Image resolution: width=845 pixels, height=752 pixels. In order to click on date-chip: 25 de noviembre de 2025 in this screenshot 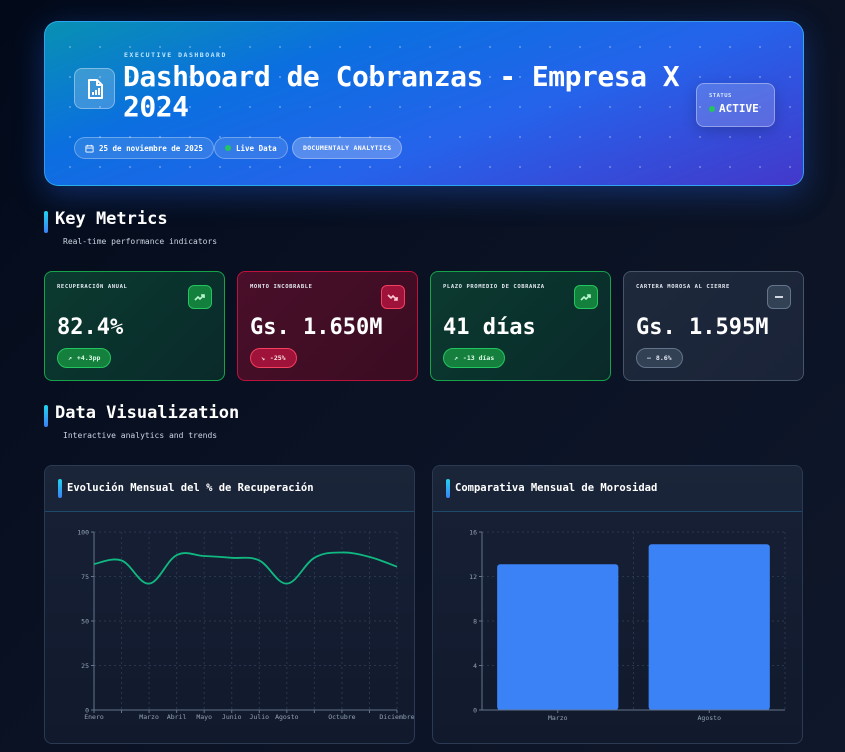, I will do `click(144, 148)`.